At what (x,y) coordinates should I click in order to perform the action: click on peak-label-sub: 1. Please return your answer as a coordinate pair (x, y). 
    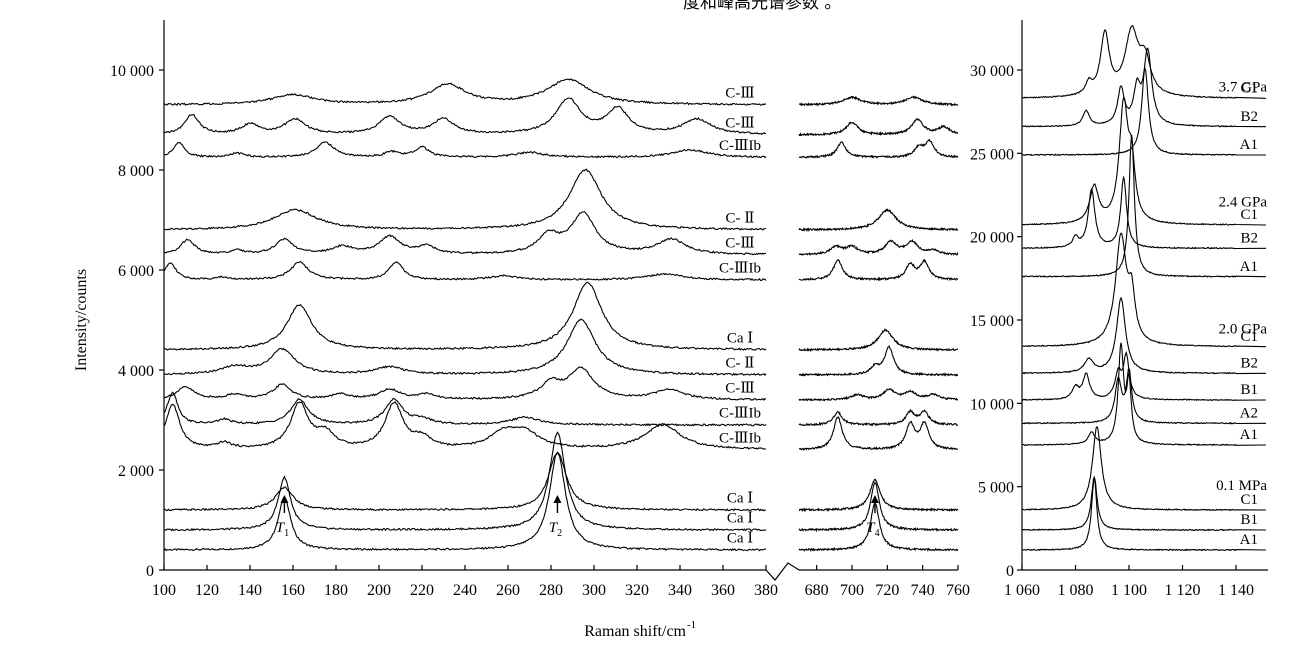
    Looking at the image, I should click on (286, 533).